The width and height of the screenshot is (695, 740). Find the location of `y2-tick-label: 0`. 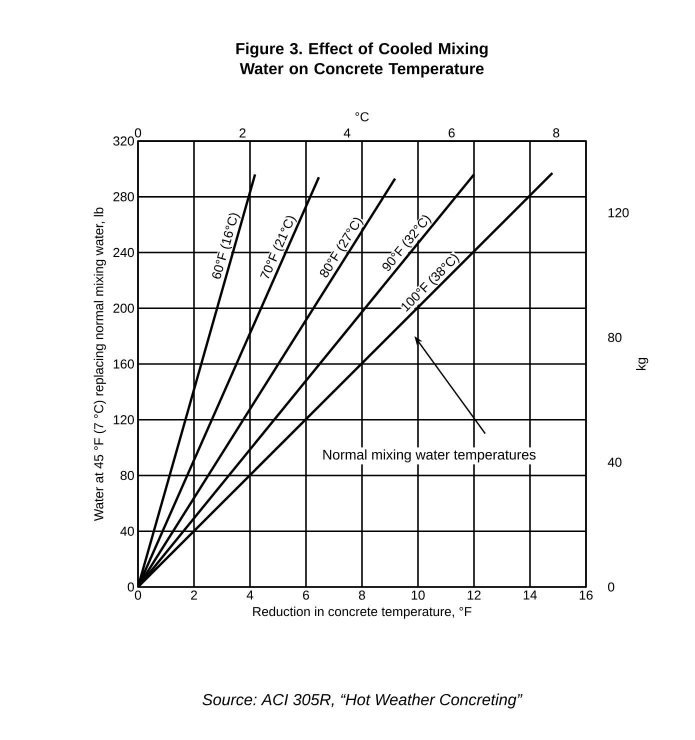

y2-tick-label: 0 is located at coordinates (611, 587).